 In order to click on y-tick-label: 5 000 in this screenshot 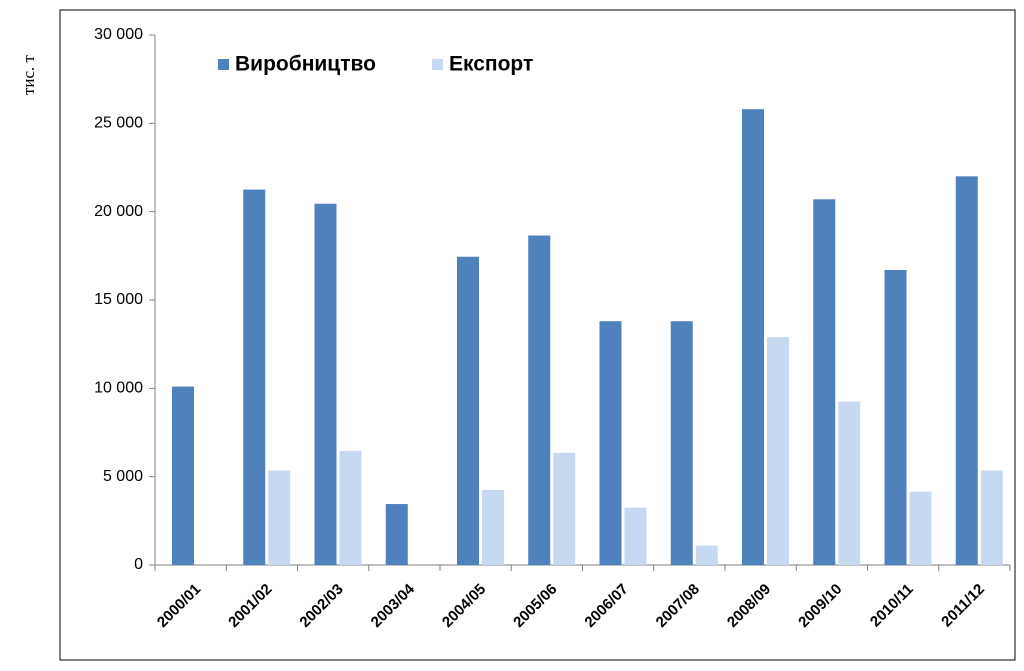, I will do `click(123, 476)`.